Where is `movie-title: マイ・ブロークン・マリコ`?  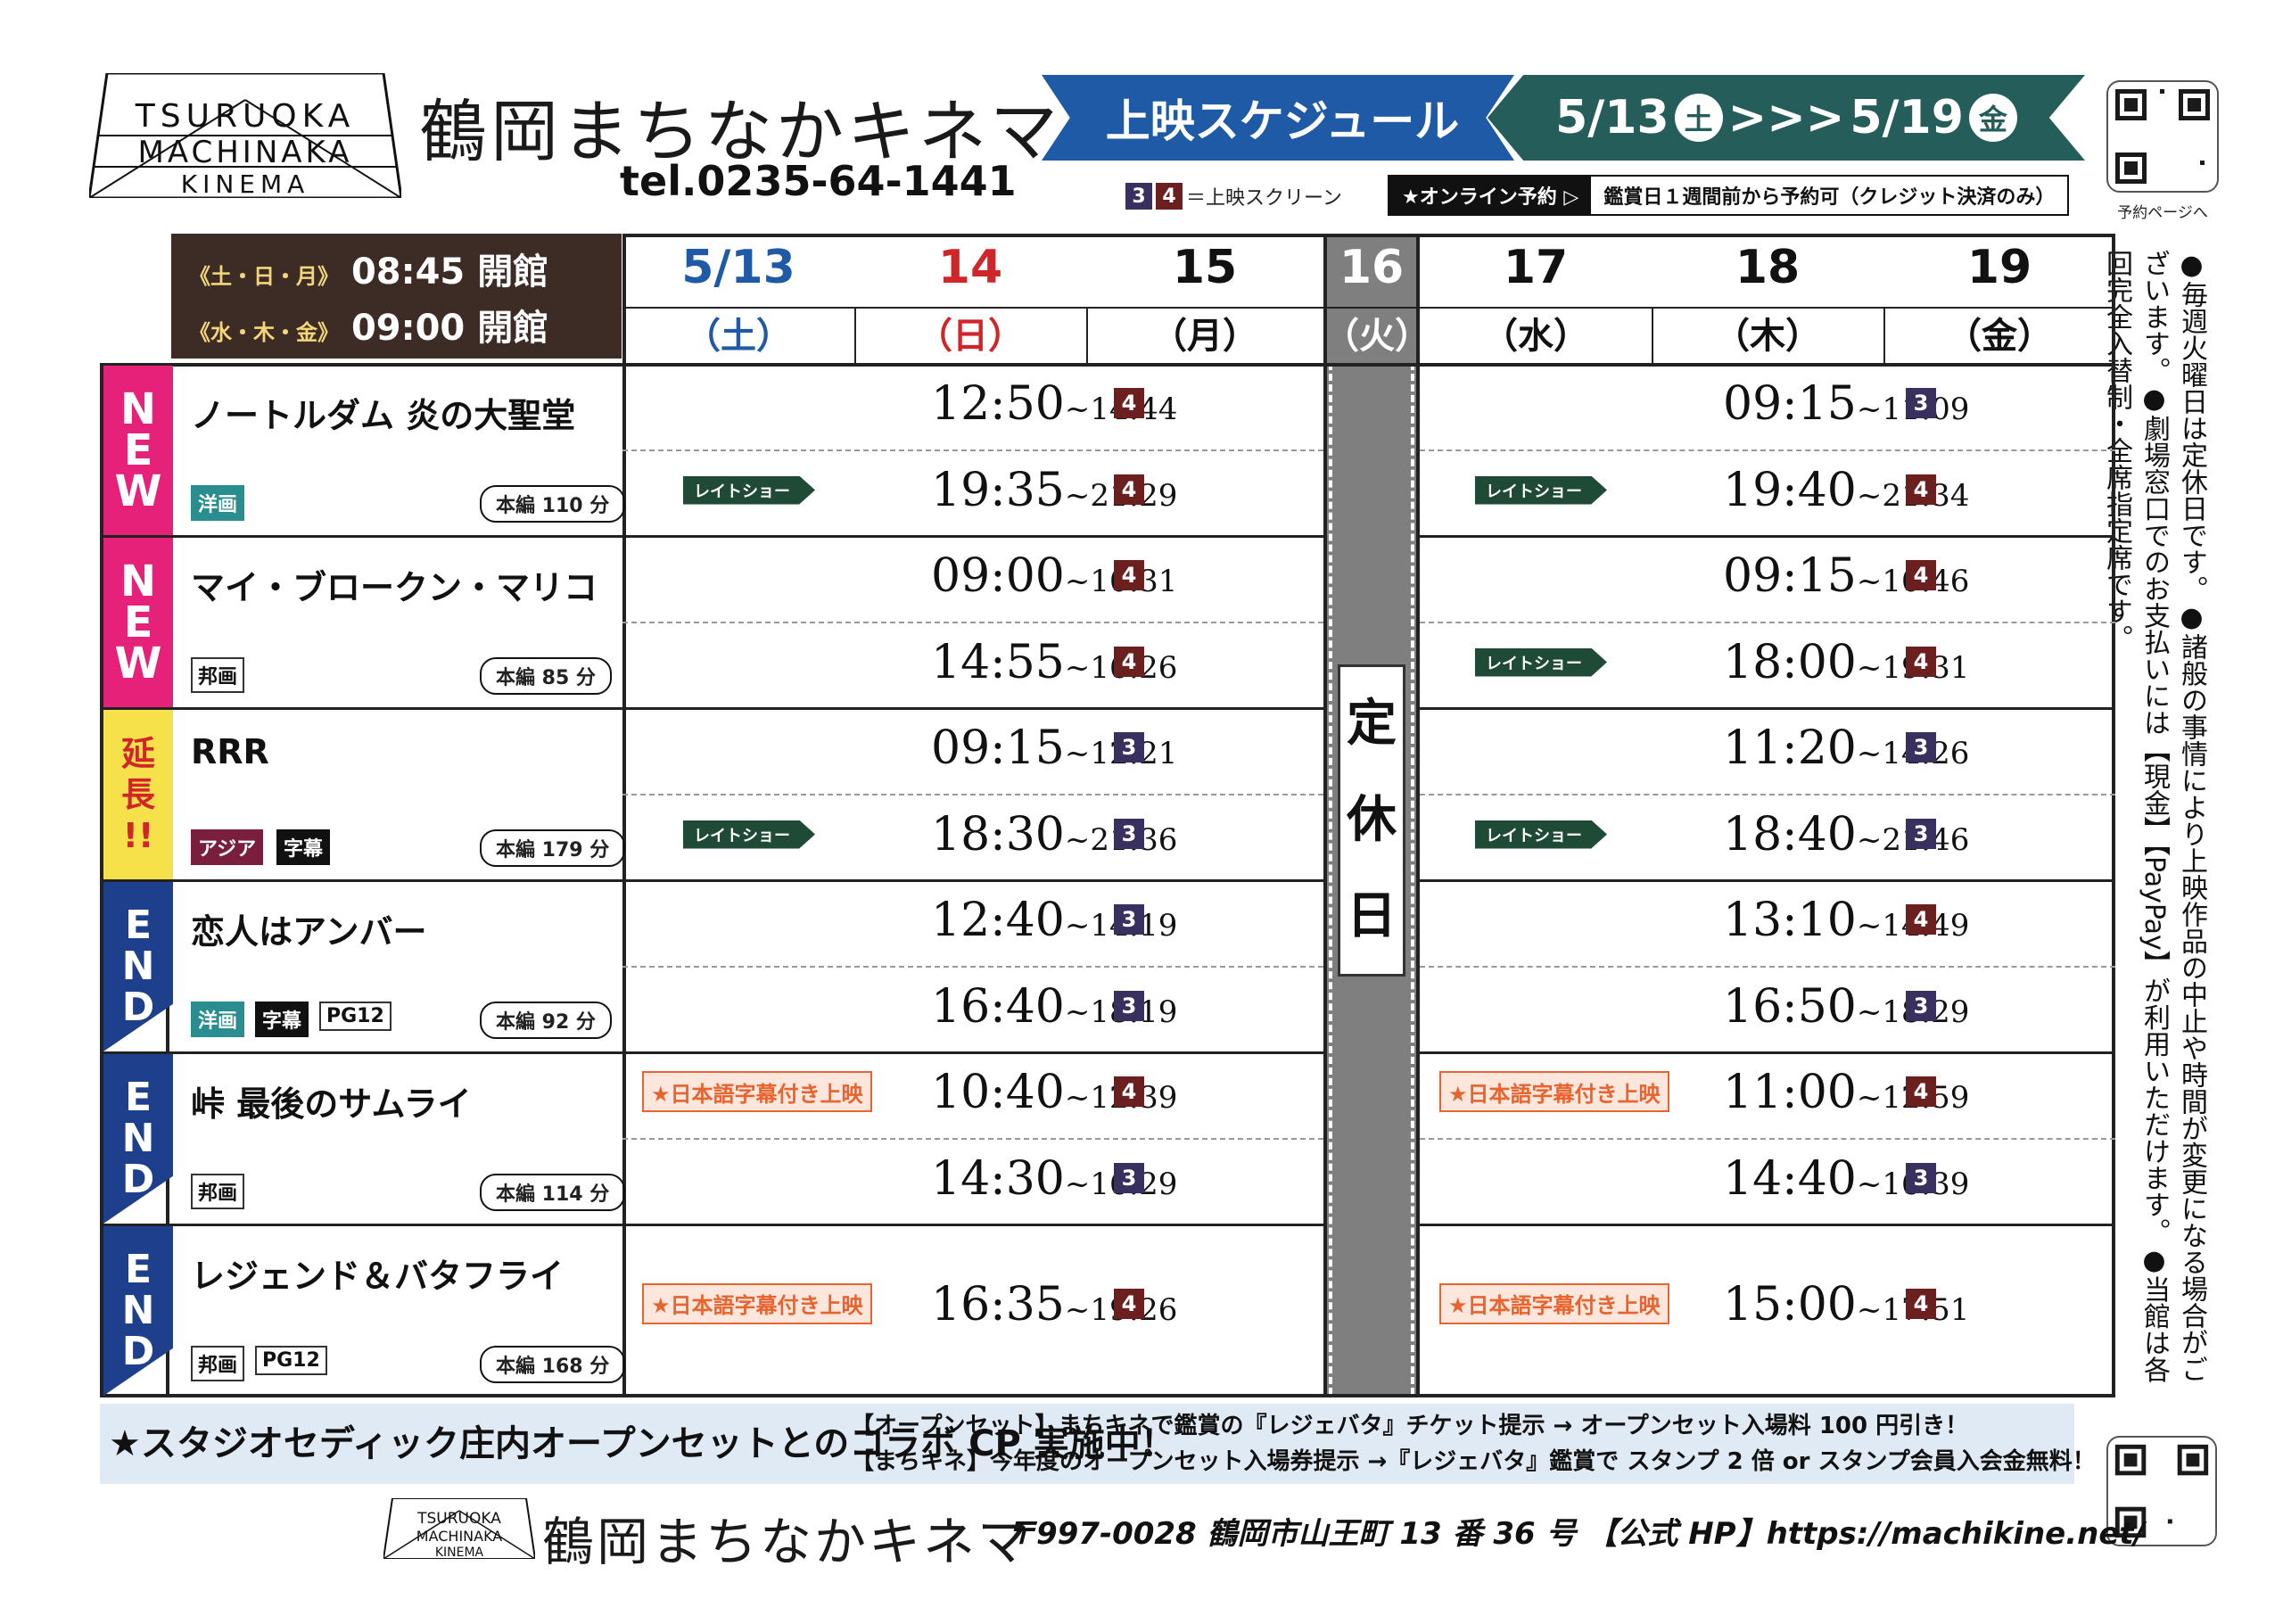
movie-title: マイ・ブロークン・マリコ is located at coordinates (394, 587).